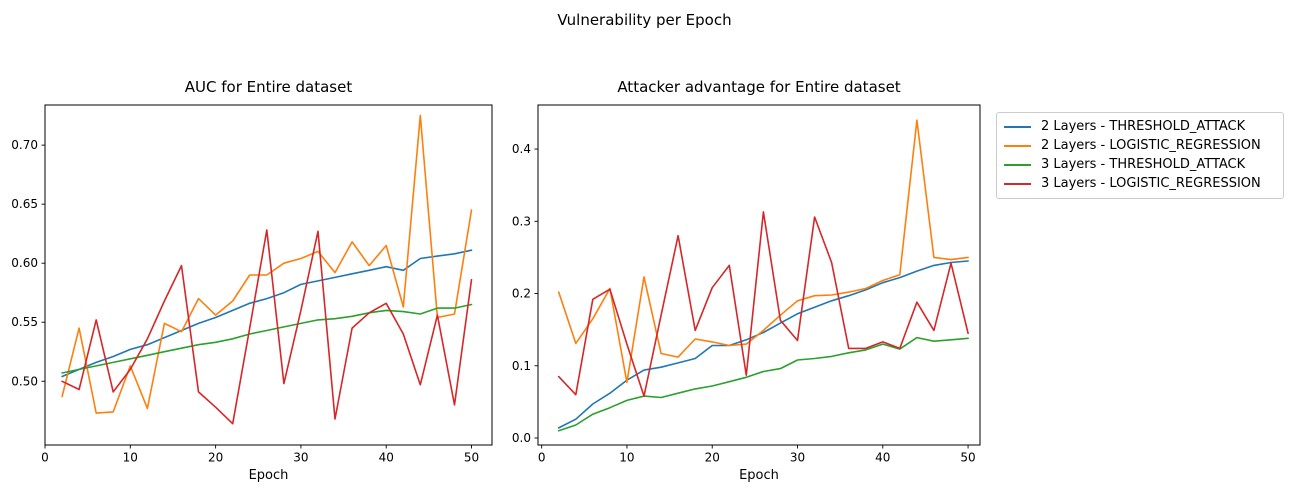 This screenshot has height=495, width=1289. What do you see at coordinates (521, 294) in the screenshot?
I see `y-tick-label: 0.2` at bounding box center [521, 294].